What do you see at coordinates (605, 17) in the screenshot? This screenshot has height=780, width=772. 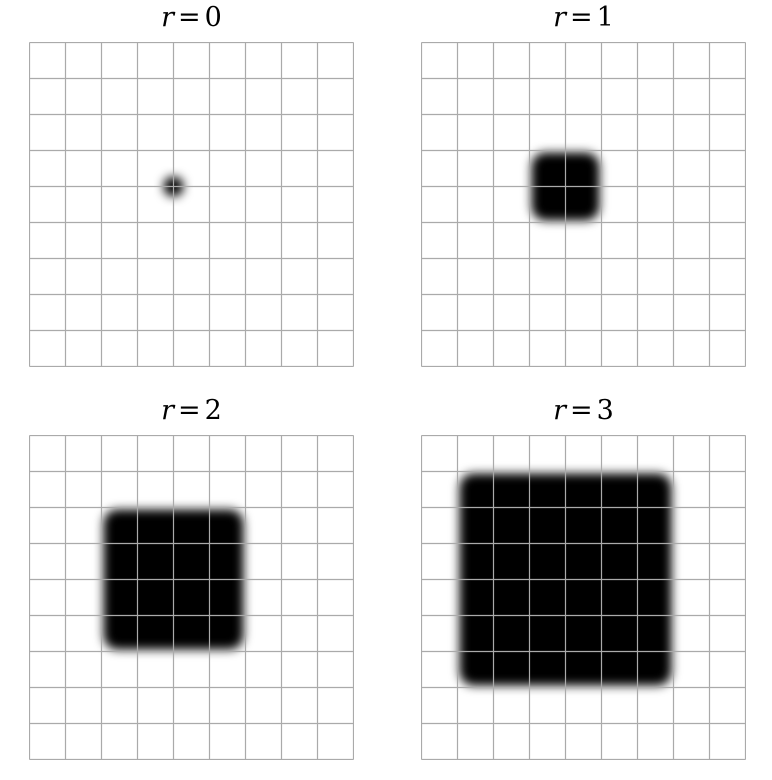 I see `title-value: 1` at bounding box center [605, 17].